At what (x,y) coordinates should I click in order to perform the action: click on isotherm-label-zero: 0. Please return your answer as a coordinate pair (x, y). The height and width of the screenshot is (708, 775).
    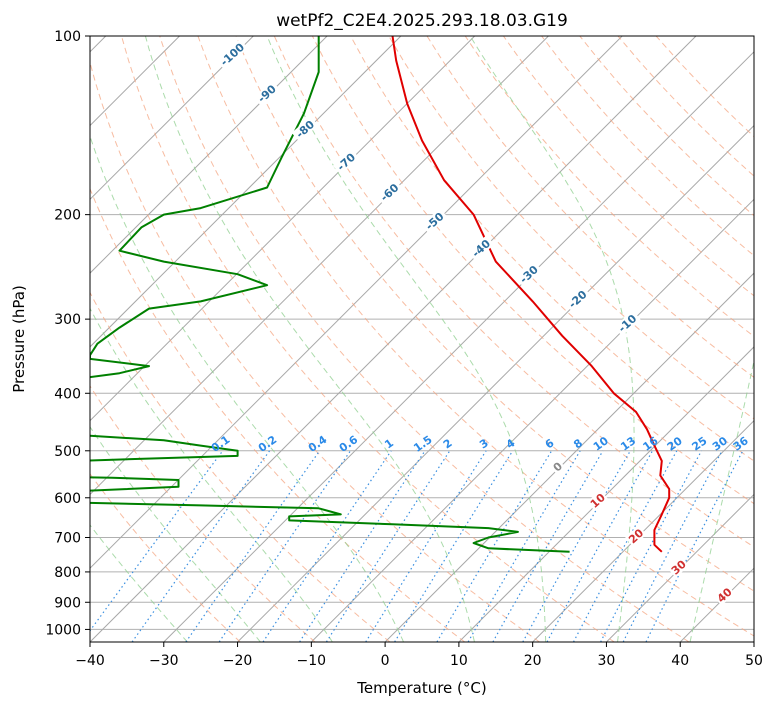
    Looking at the image, I should click on (557, 466).